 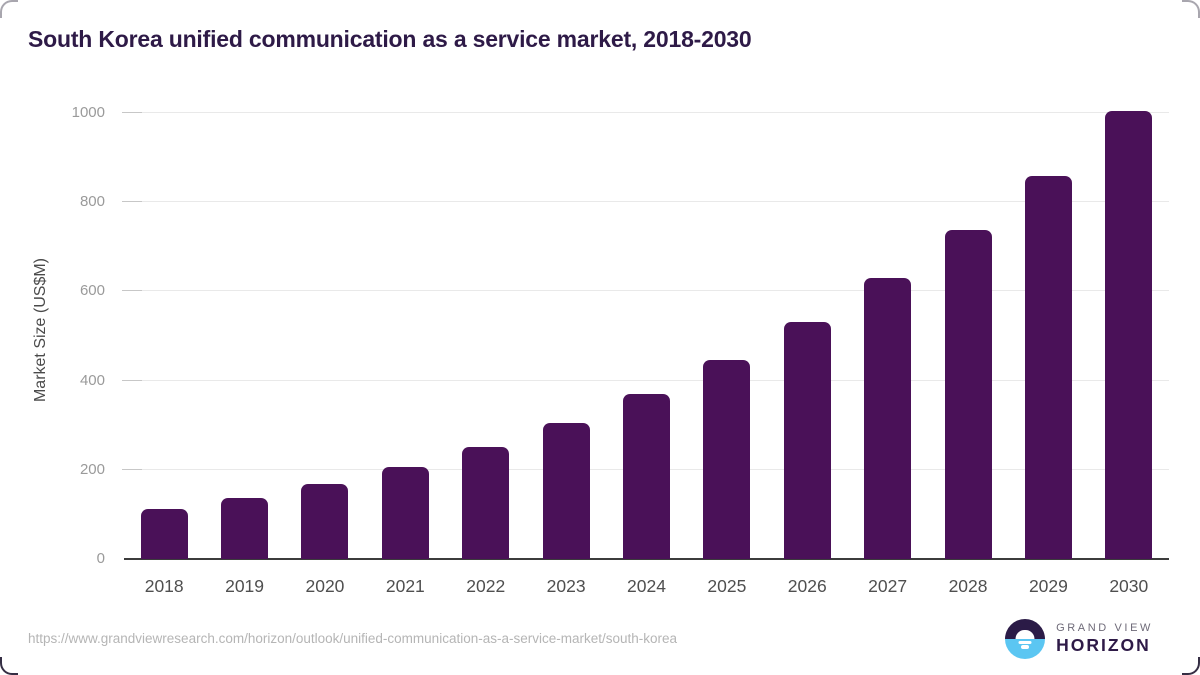 I want to click on x-tick-label-2030: 2030, so click(x=1129, y=586).